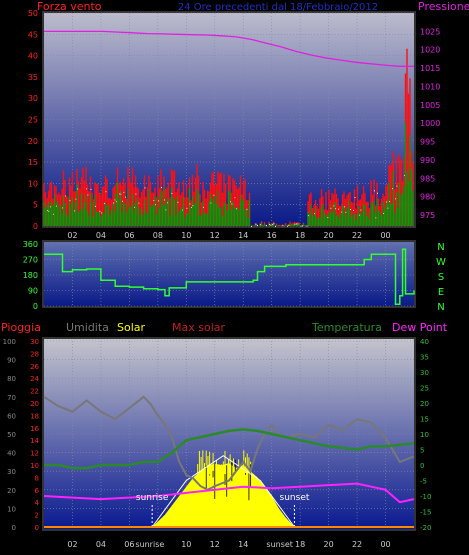  I want to click on rain-tick-label: 0, so click(37, 528).